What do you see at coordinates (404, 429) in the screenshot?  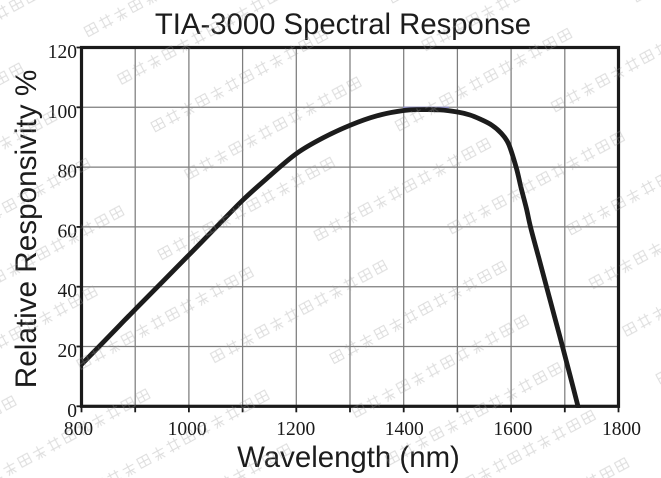 I see `svg-text: 1400` at bounding box center [404, 429].